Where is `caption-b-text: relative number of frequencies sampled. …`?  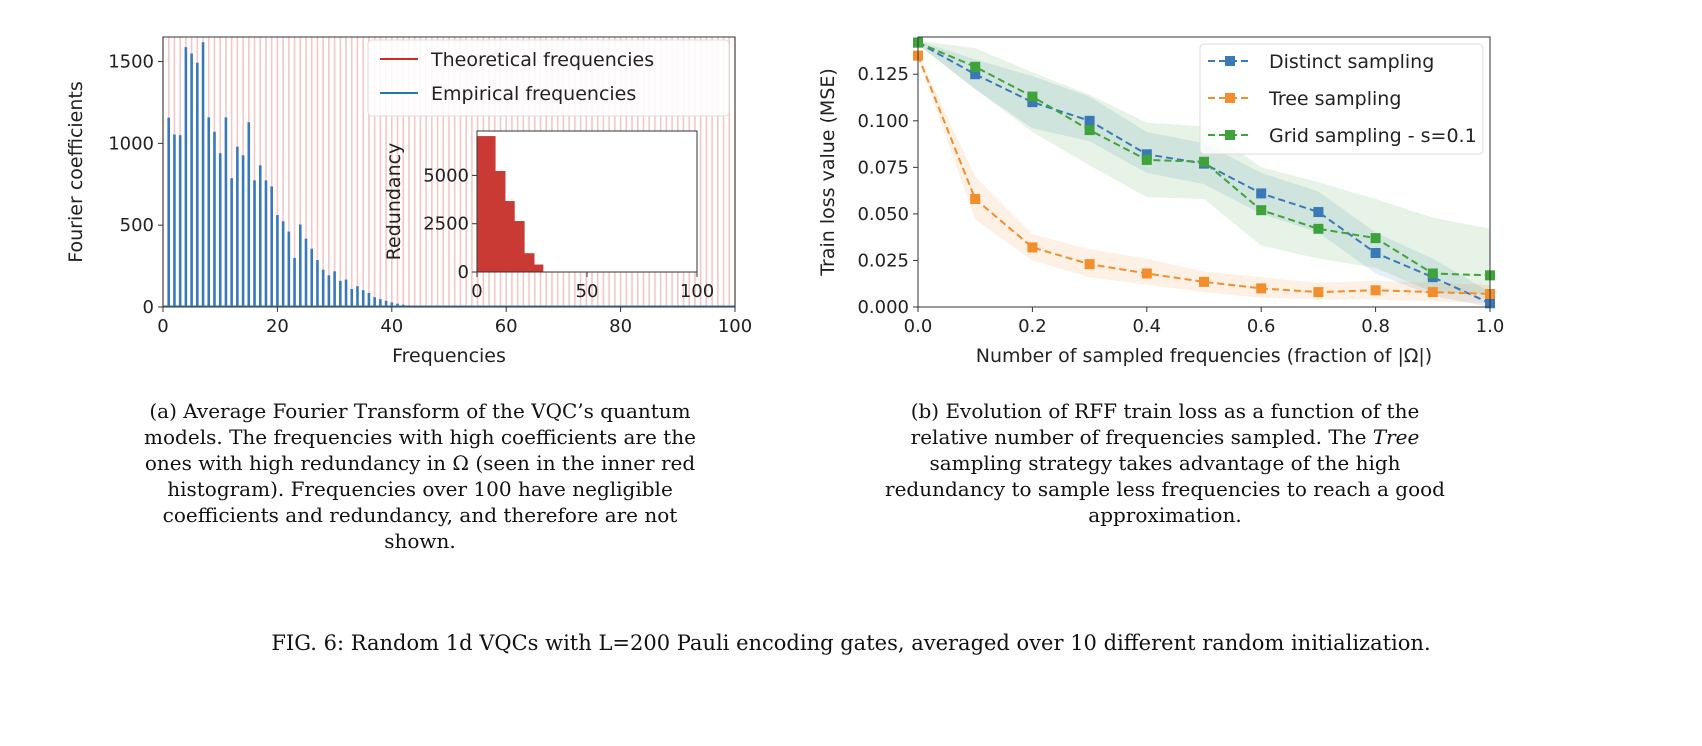 caption-b-text: relative number of frequencies sampled. … is located at coordinates (1141, 437).